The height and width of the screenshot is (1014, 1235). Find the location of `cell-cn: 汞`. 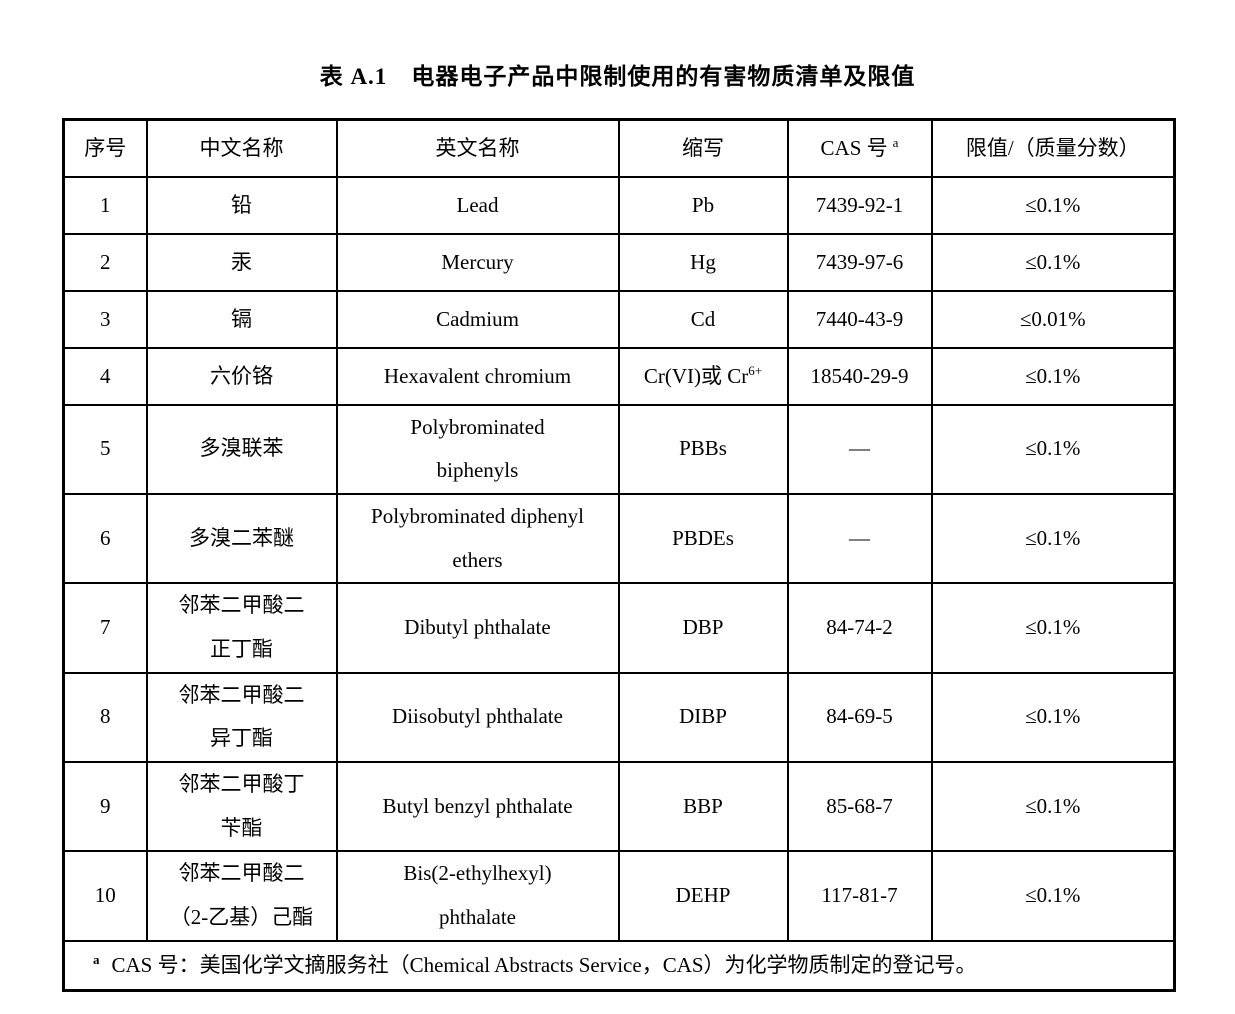

cell-cn: 汞 is located at coordinates (241, 262).